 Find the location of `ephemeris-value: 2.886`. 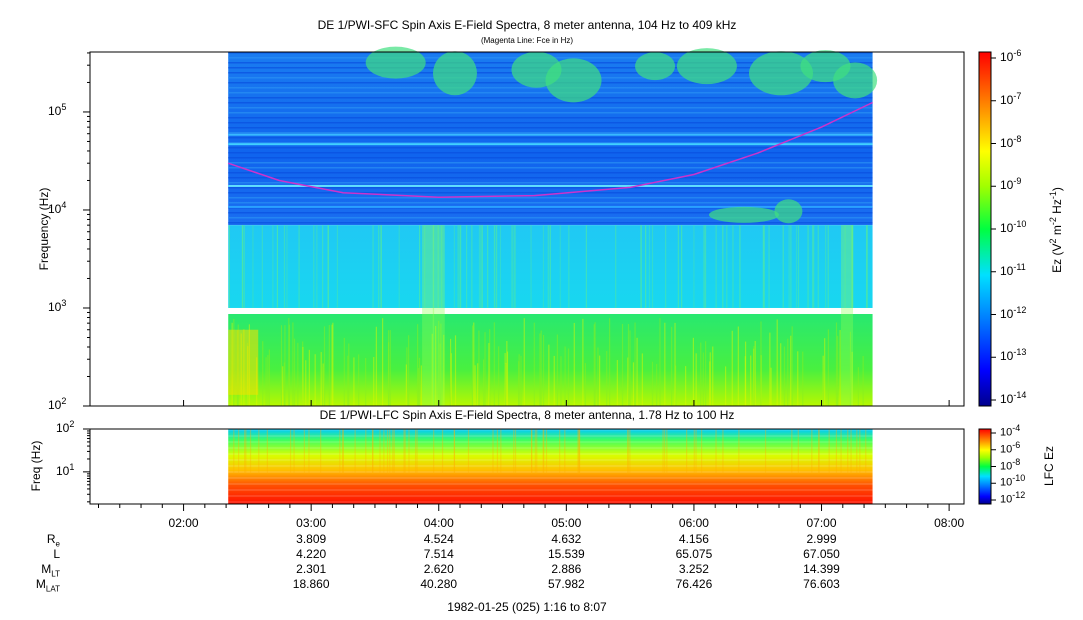

ephemeris-value: 2.886 is located at coordinates (566, 569).